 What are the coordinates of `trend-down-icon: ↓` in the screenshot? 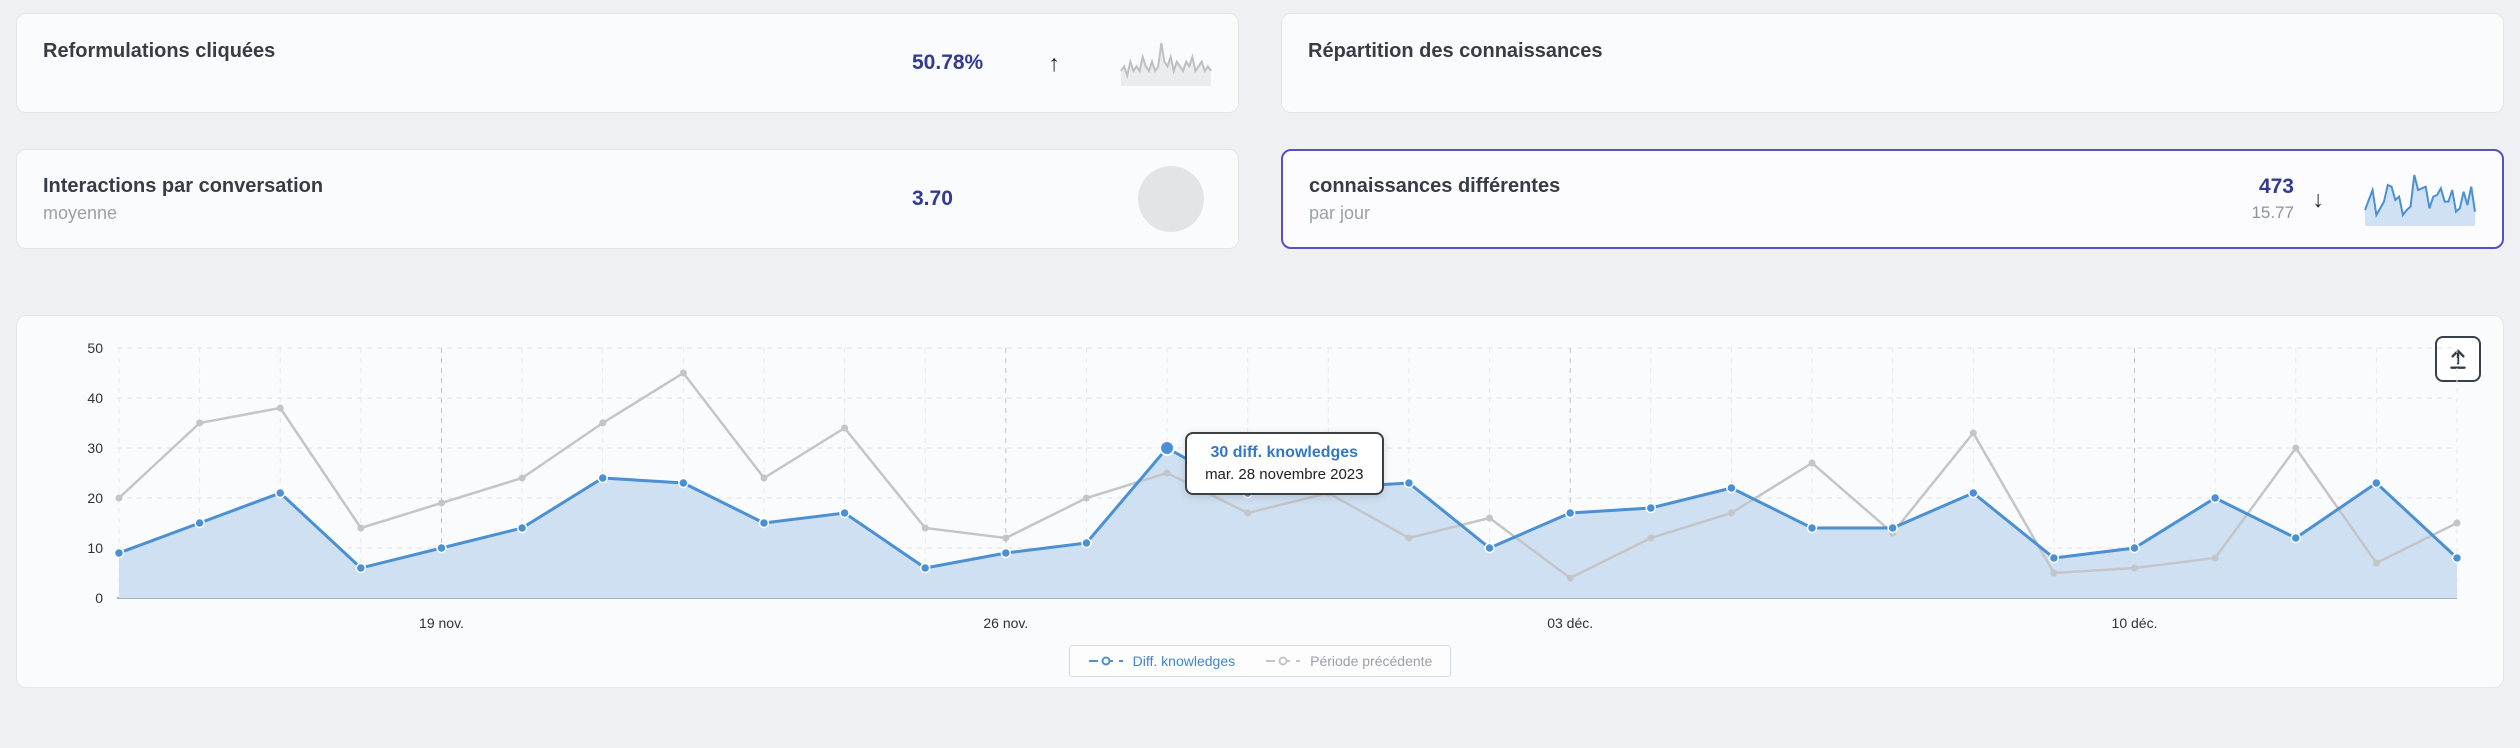 It's located at (2318, 198).